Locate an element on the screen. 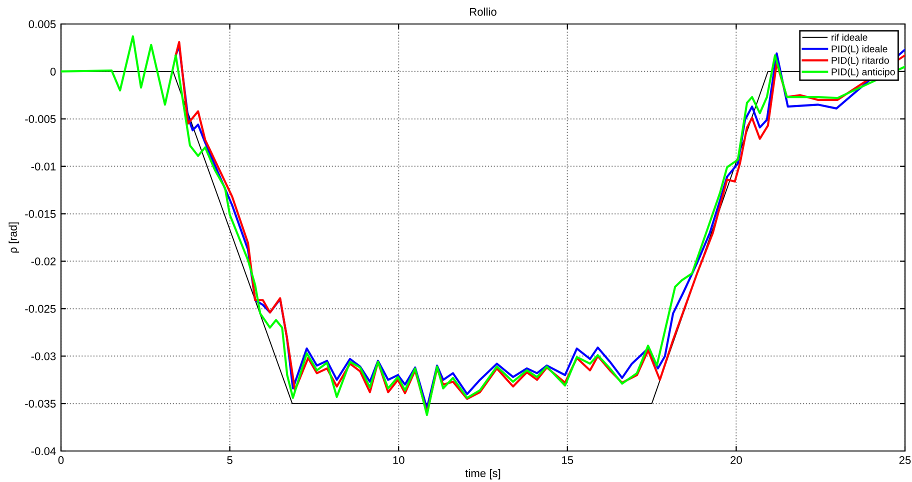 This screenshot has height=482, width=912. legend-label: PID(L) ritardo is located at coordinates (860, 61).